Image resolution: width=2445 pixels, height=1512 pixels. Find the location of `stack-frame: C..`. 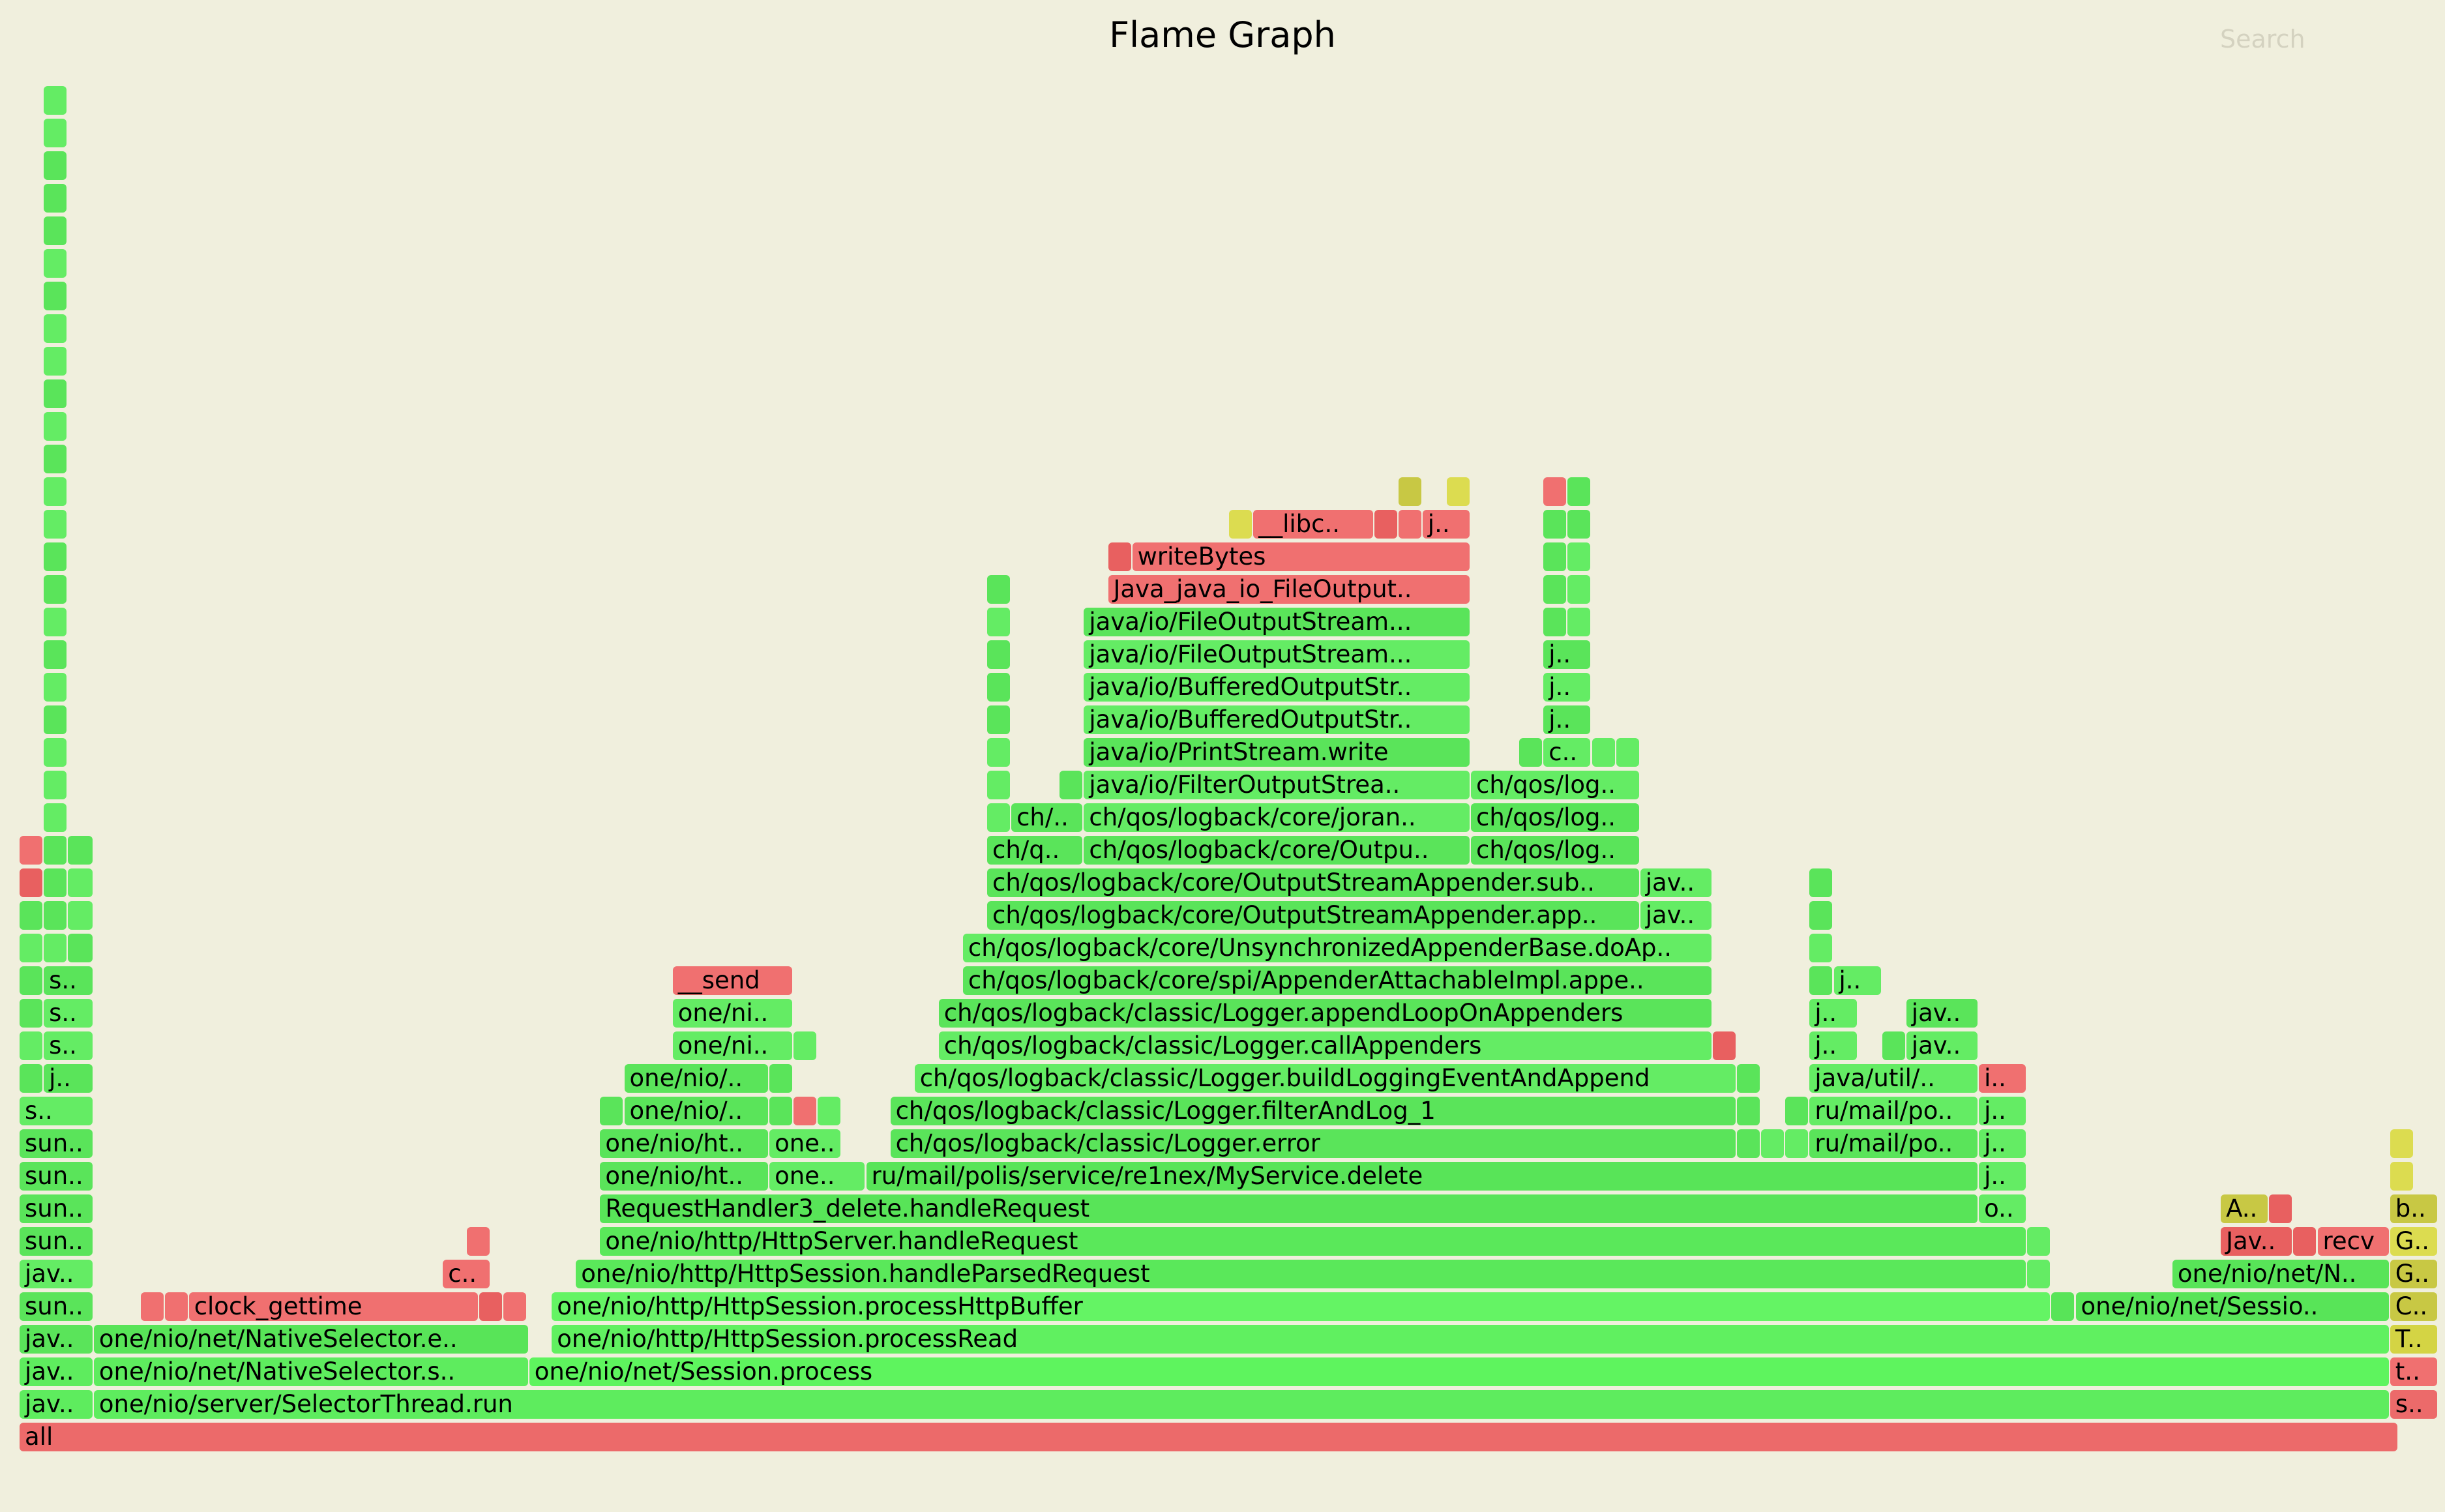

stack-frame: C.. is located at coordinates (2414, 1307).